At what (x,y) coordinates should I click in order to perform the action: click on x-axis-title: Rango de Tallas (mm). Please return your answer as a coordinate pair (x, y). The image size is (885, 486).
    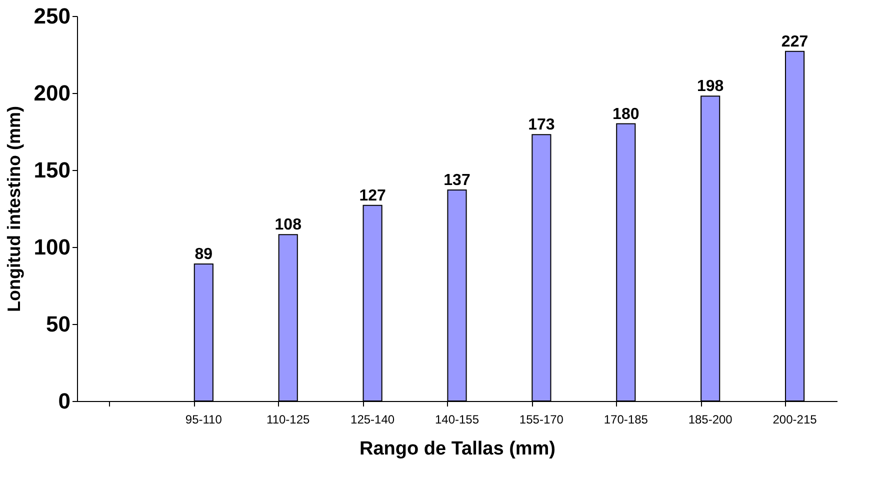
    Looking at the image, I should click on (457, 449).